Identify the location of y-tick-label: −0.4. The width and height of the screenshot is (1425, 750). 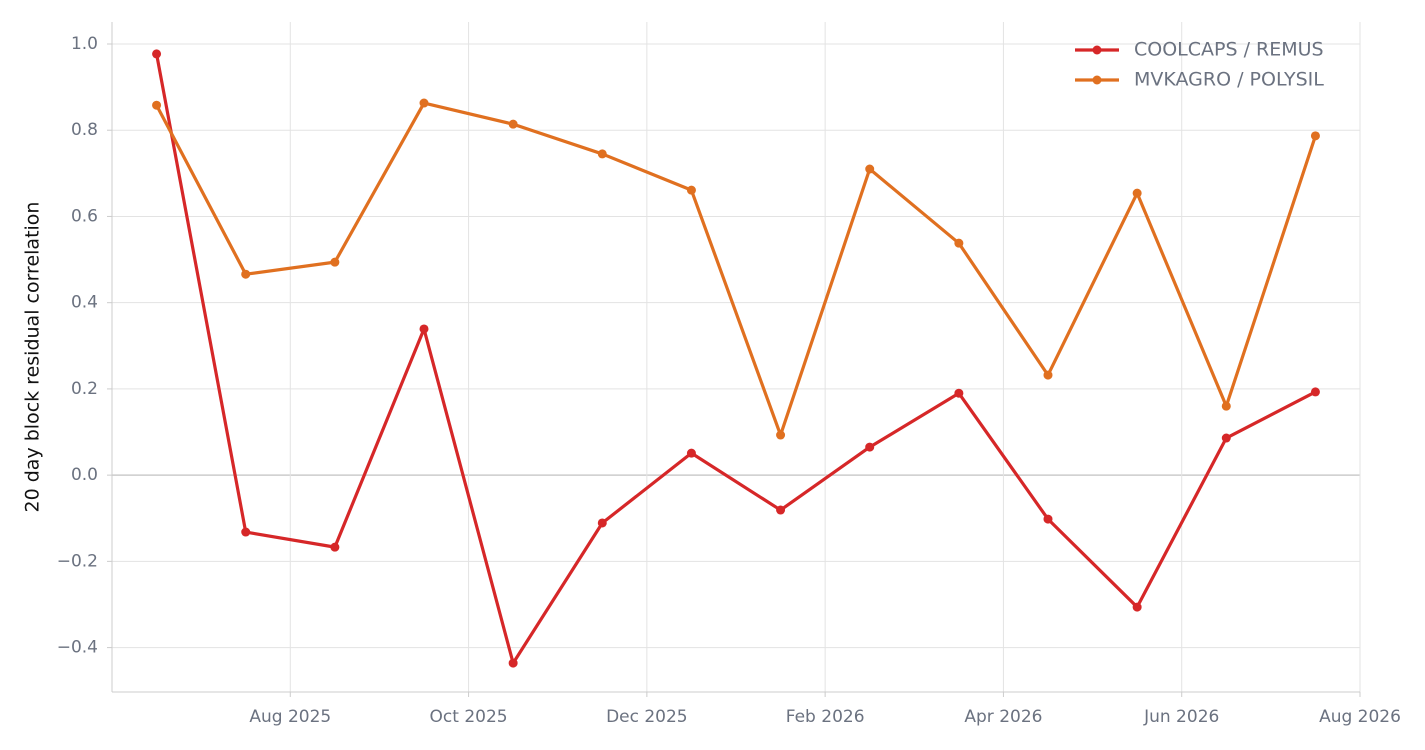
(77, 648).